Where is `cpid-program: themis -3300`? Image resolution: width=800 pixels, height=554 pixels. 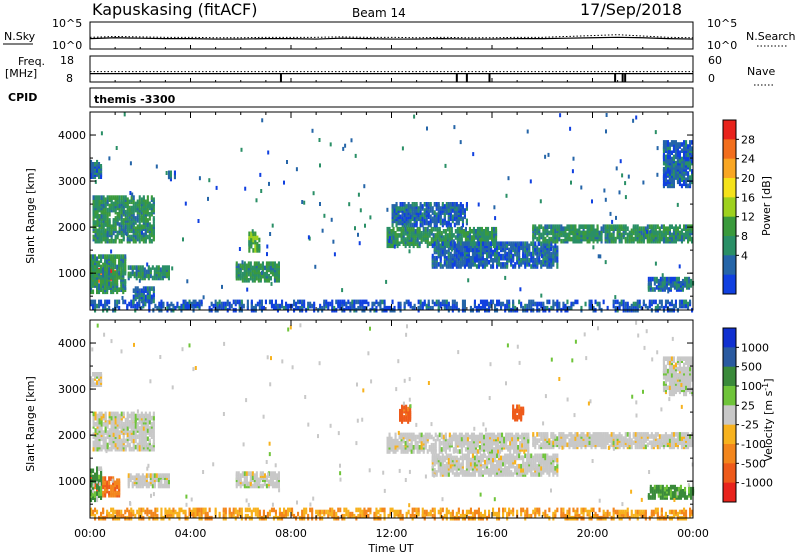 cpid-program: themis -3300 is located at coordinates (135, 99).